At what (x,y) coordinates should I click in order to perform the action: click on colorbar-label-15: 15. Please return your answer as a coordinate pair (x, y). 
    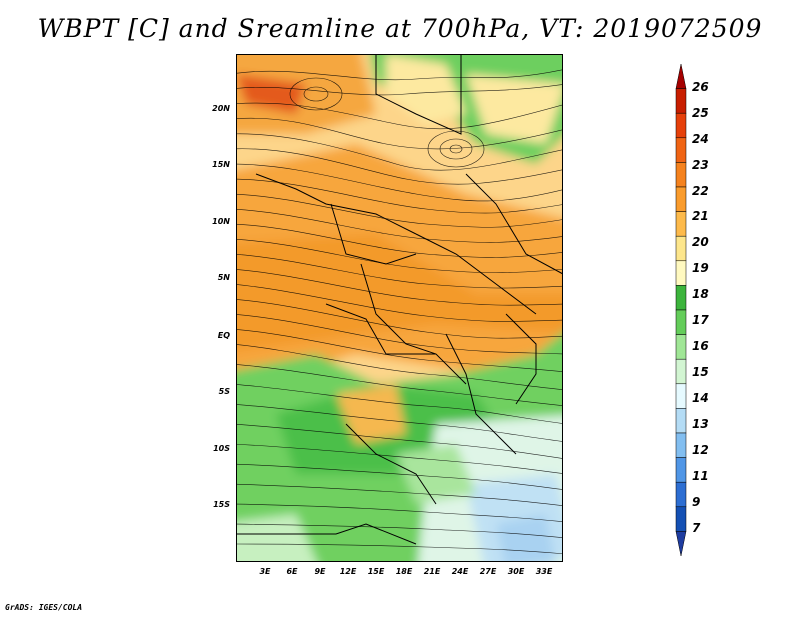
    Looking at the image, I should click on (700, 372).